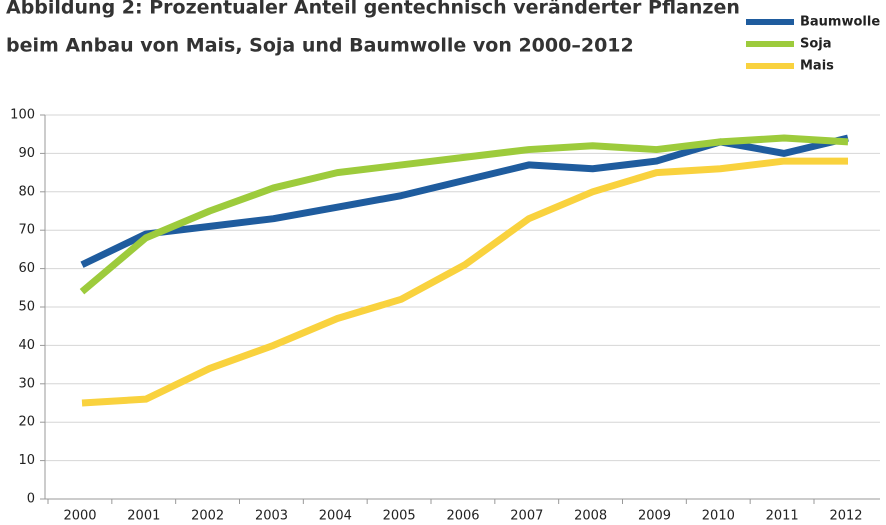 This screenshot has height=525, width=886. I want to click on y-tick-label: 20, so click(26, 422).